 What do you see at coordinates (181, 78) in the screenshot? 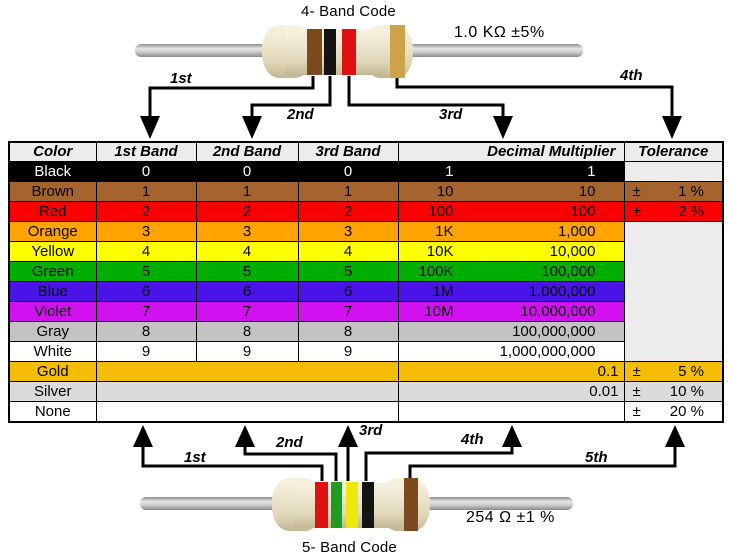
I see `arrow-label-1st-top: 1st` at bounding box center [181, 78].